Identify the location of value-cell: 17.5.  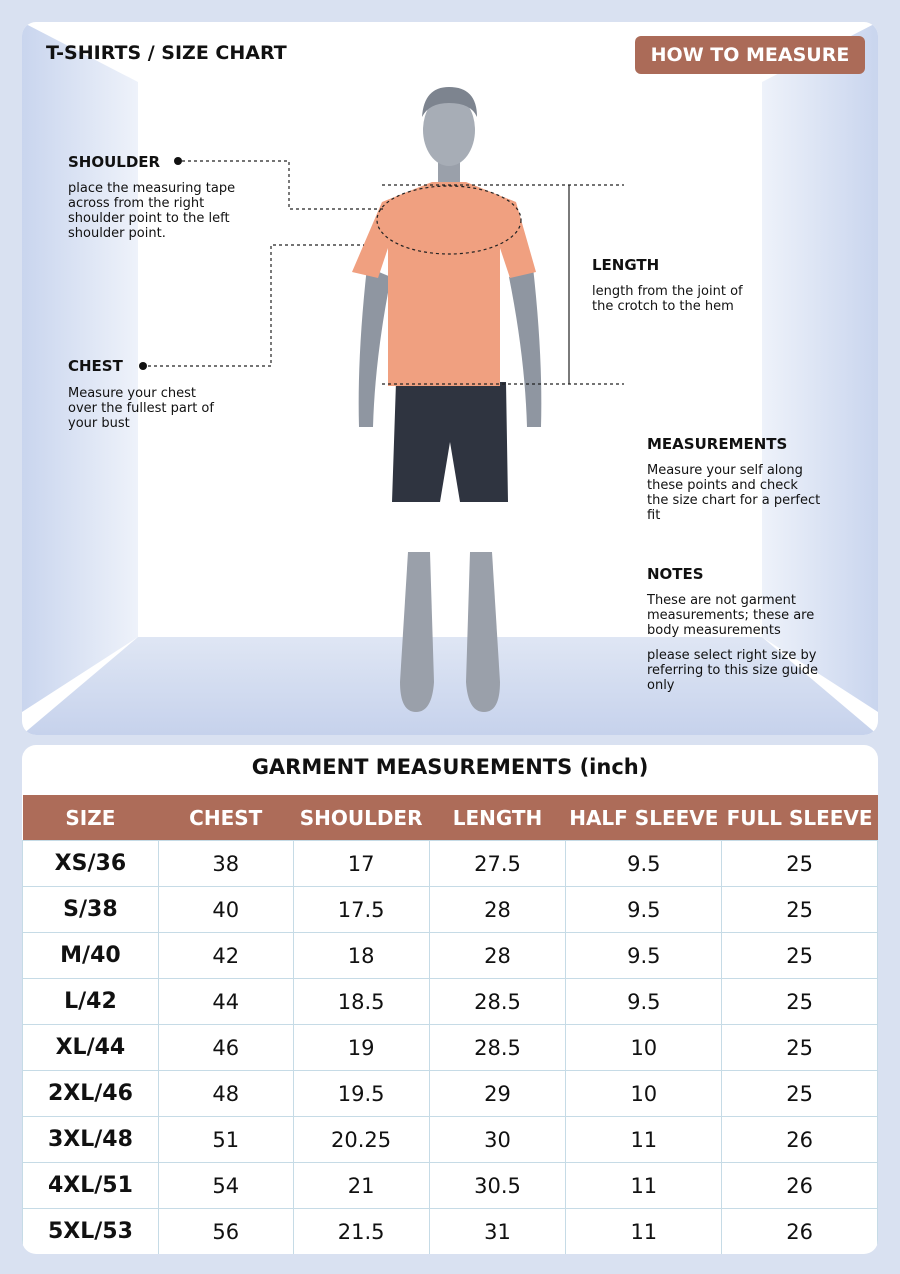
(361, 909).